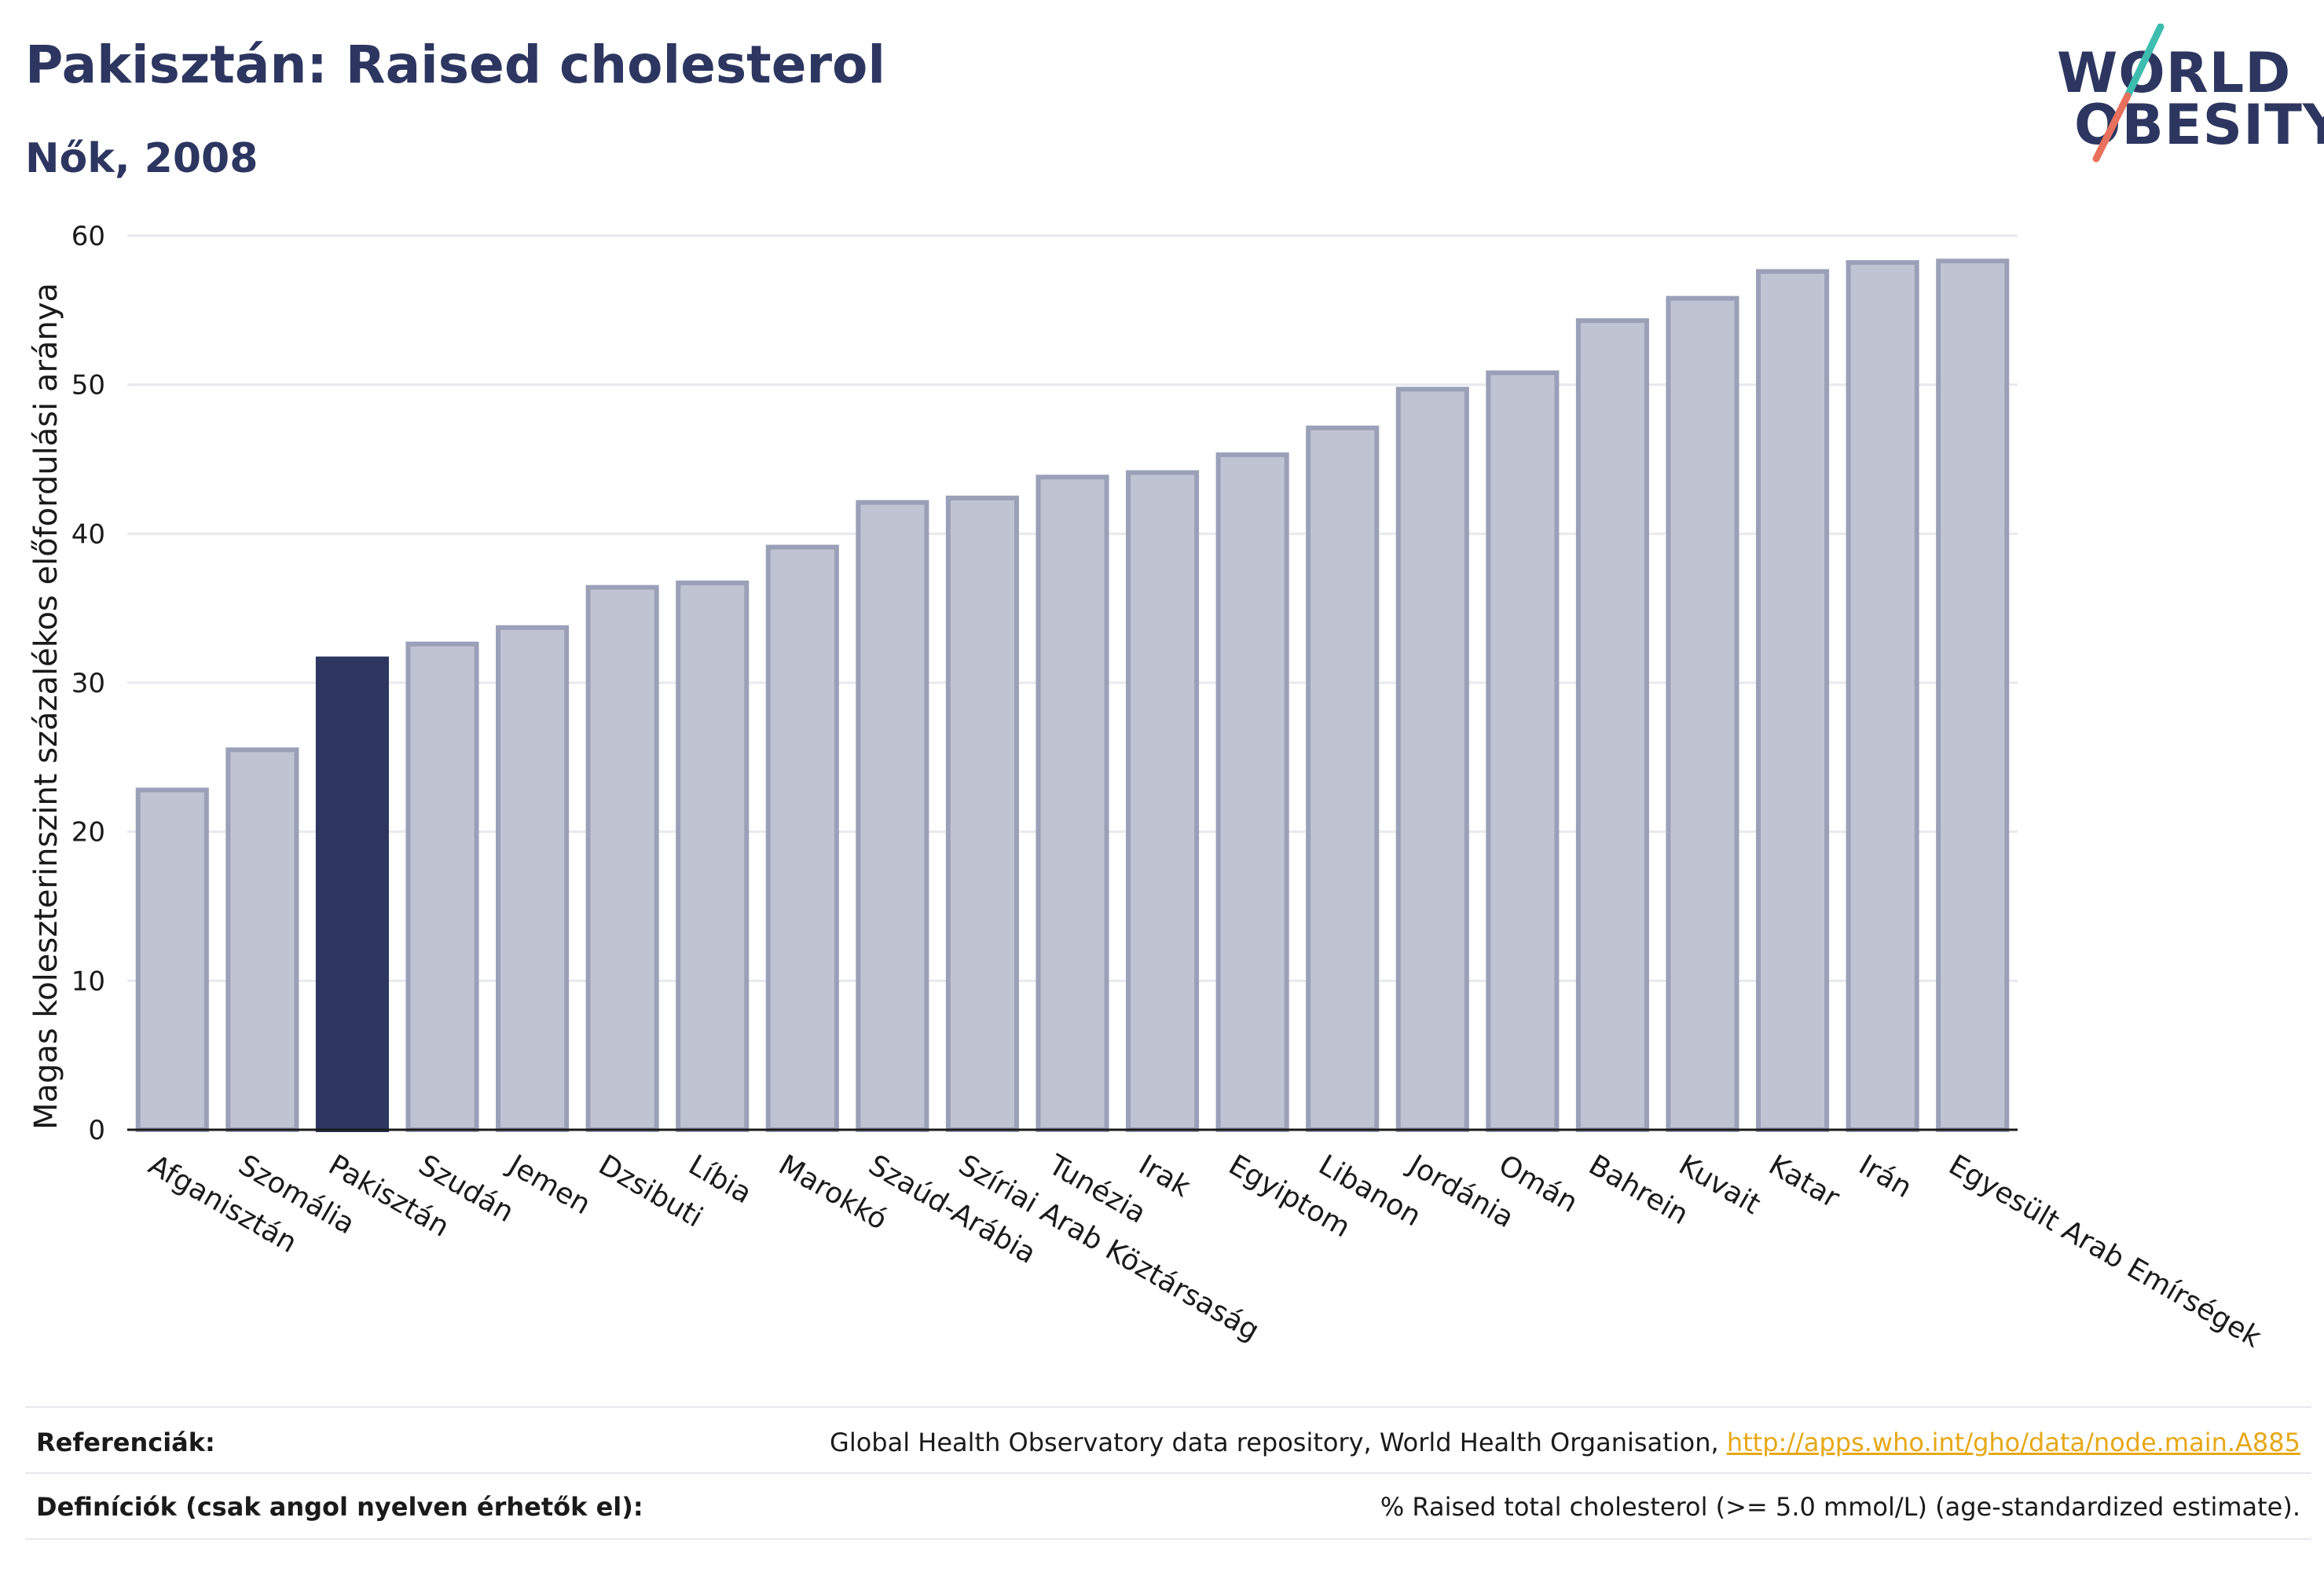 This screenshot has height=1576, width=2324. I want to click on world-obesity-logo: WORLD OBESITY, so click(2183, 94).